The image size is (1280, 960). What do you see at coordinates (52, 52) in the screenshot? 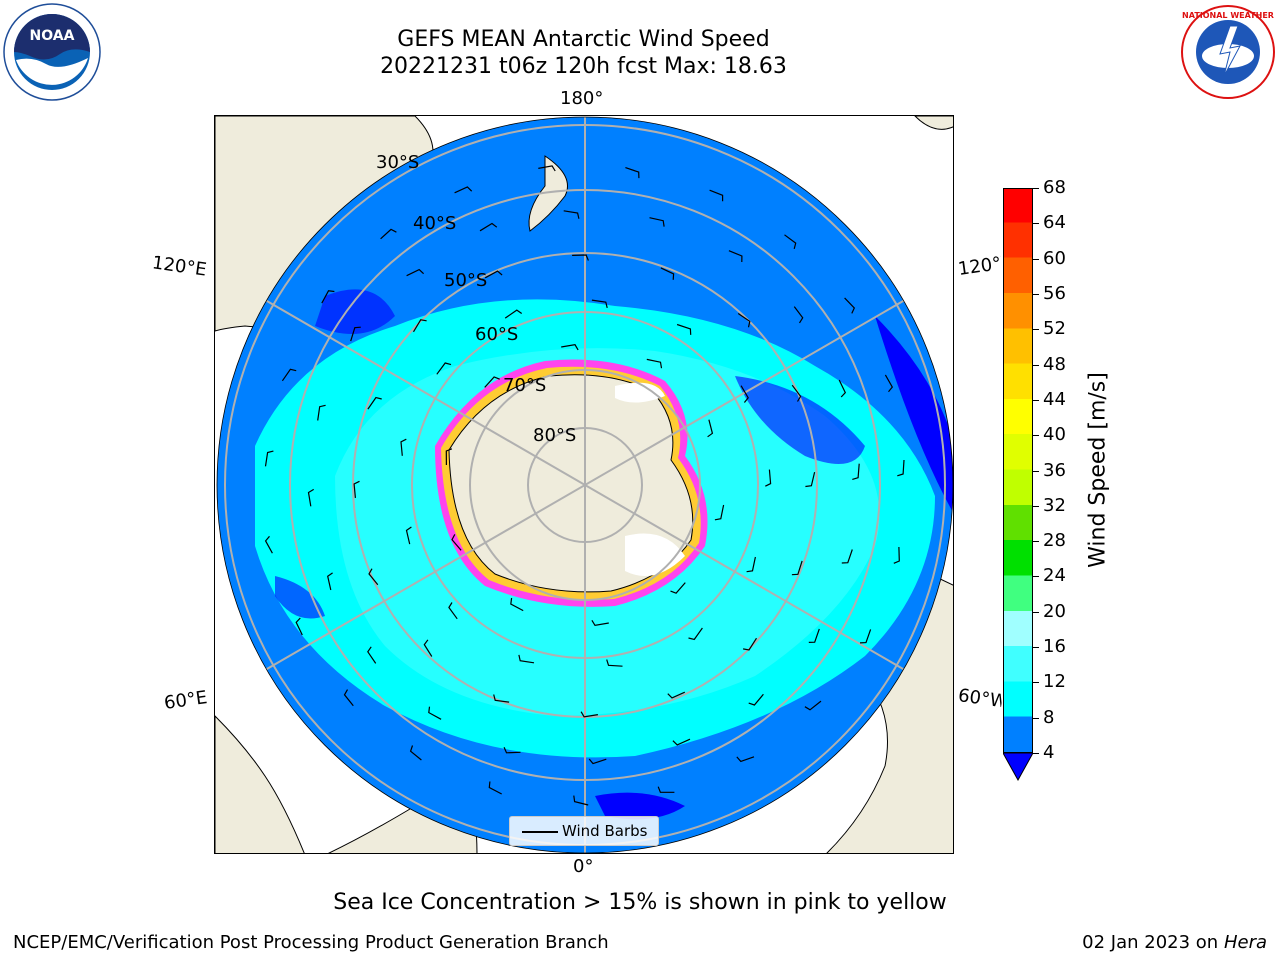
I see `noaa-logo: NOAA` at bounding box center [52, 52].